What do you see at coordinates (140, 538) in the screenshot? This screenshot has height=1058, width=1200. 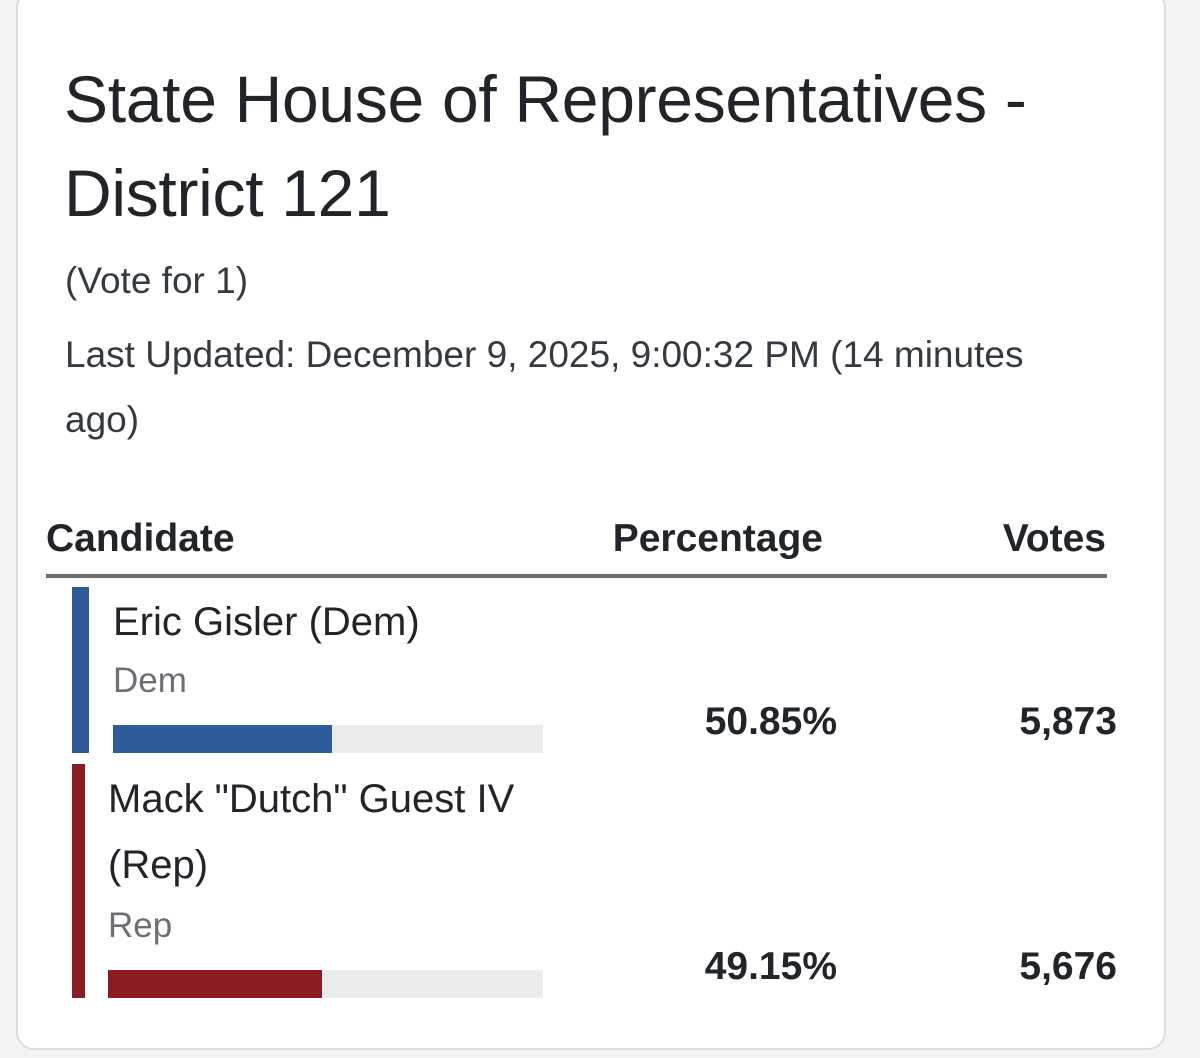 I see `header-candidate: Candidate` at bounding box center [140, 538].